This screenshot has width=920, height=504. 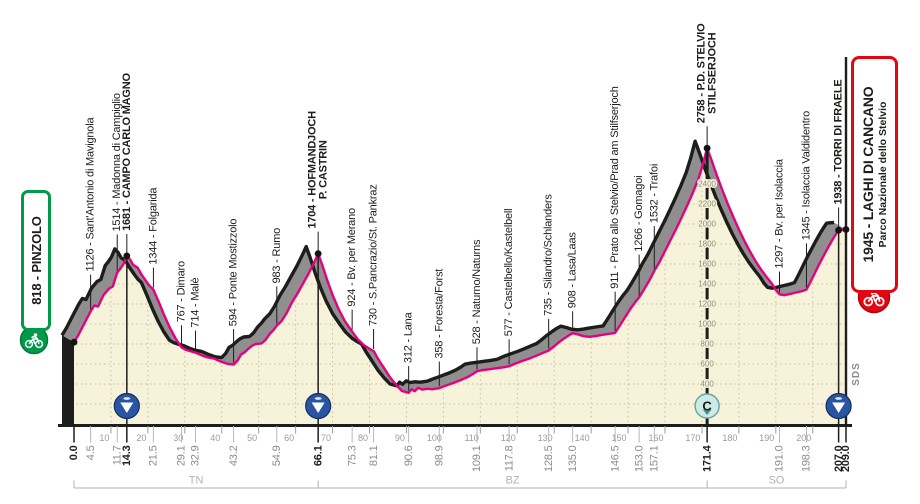 What do you see at coordinates (117, 455) in the screenshot?
I see `distance-label: 11.7` at bounding box center [117, 455].